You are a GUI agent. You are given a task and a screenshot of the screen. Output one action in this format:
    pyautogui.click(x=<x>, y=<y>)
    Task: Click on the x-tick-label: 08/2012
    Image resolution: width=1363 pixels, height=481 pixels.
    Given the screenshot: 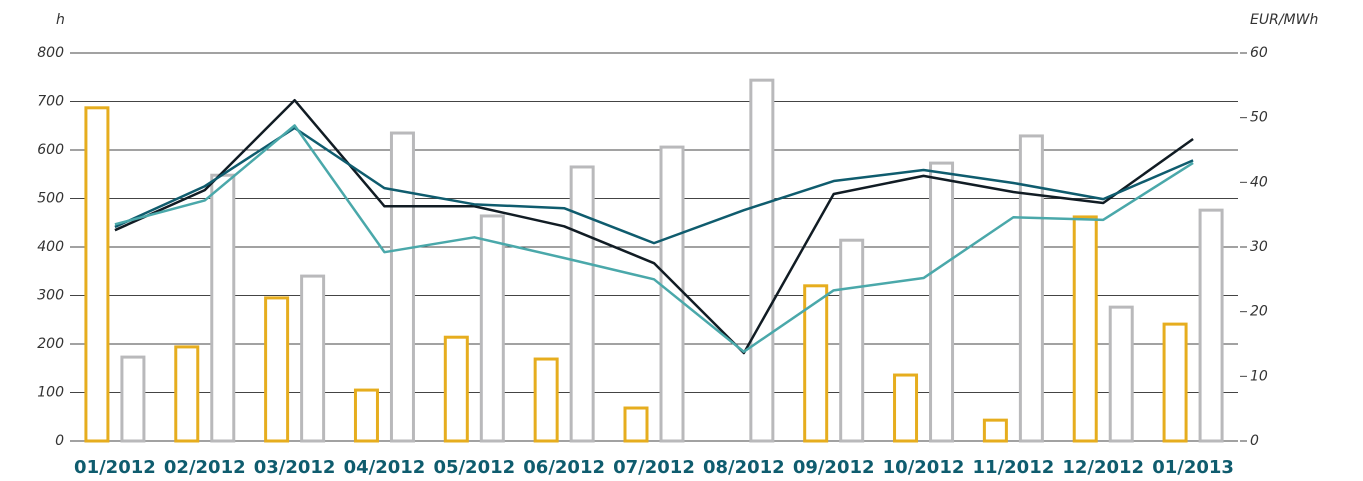 What is the action you would take?
    pyautogui.click(x=744, y=467)
    